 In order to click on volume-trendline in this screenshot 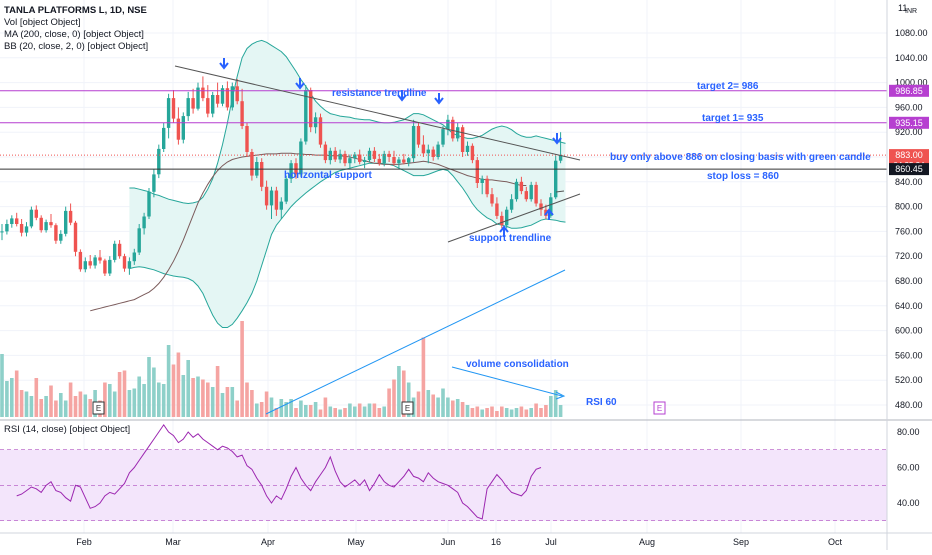, I will do `click(415, 342)`.